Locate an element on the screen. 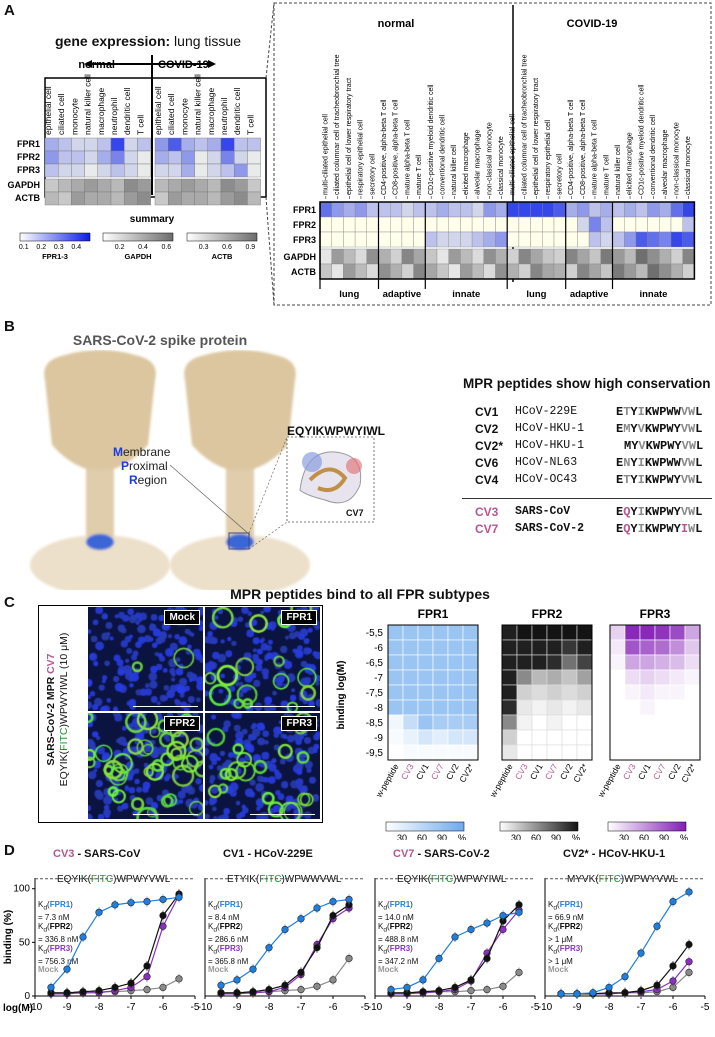 The image size is (715, 1037). legend-tick: 0.3 is located at coordinates (204, 247).